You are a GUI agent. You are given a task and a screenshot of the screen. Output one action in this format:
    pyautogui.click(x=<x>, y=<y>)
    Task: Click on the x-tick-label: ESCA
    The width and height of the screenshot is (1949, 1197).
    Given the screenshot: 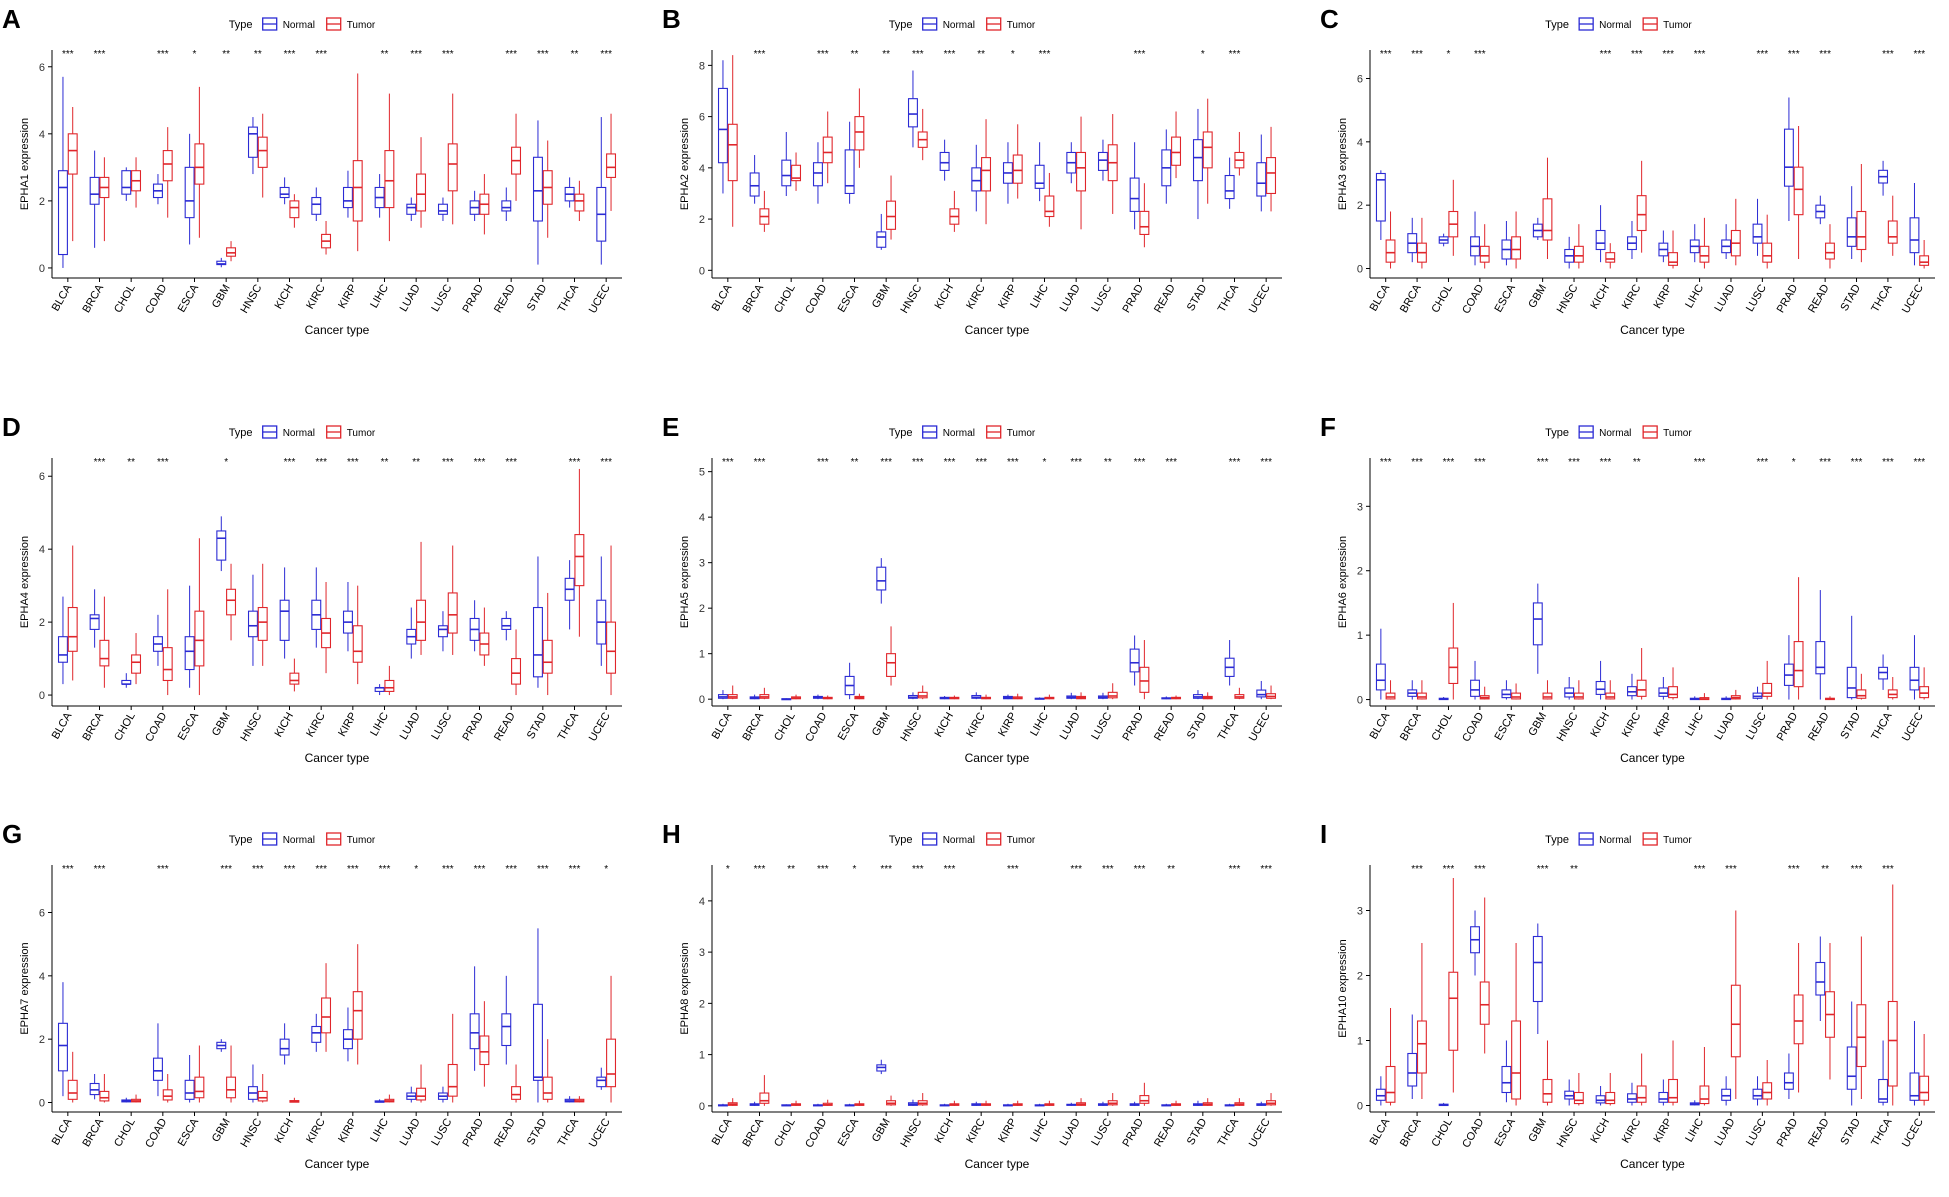 What is the action you would take?
    pyautogui.click(x=849, y=1132)
    